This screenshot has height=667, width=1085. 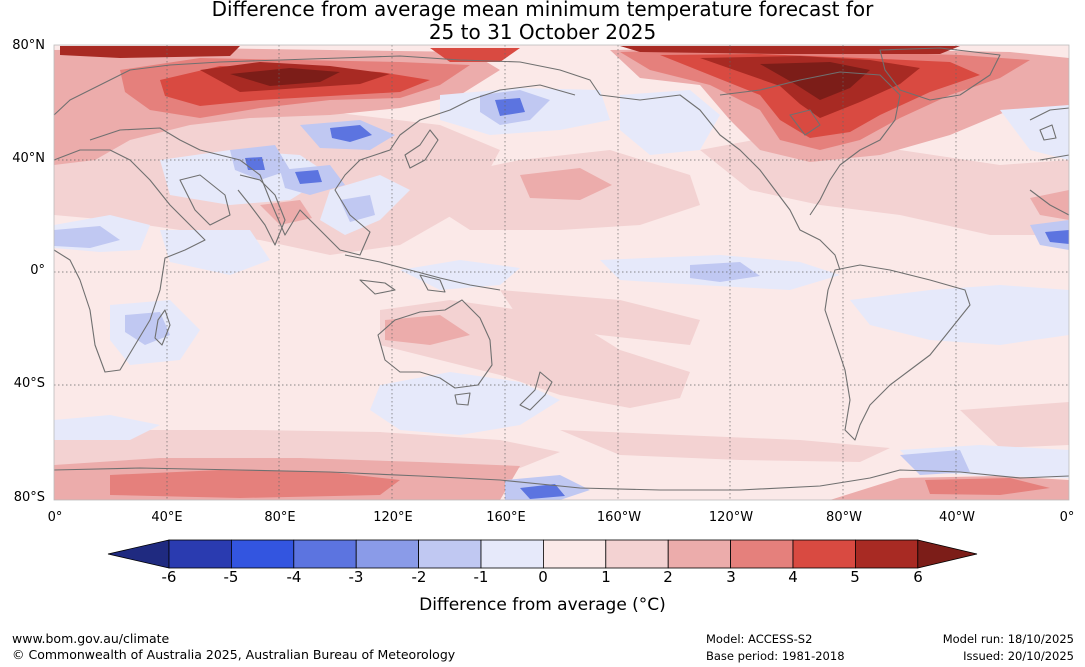 What do you see at coordinates (668, 577) in the screenshot?
I see `colorbar-tick-2: 2` at bounding box center [668, 577].